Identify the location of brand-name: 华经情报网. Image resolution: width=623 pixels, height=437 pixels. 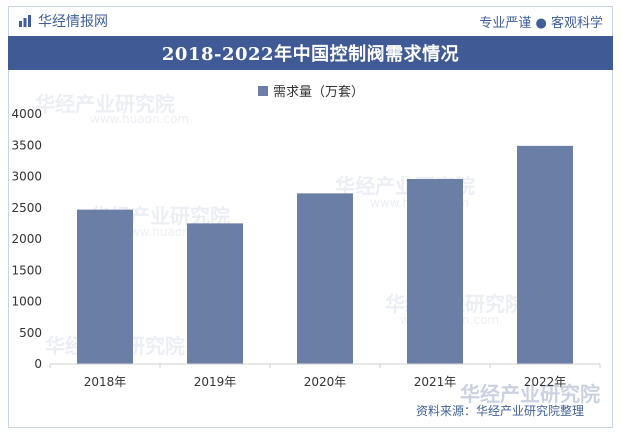
(73, 22).